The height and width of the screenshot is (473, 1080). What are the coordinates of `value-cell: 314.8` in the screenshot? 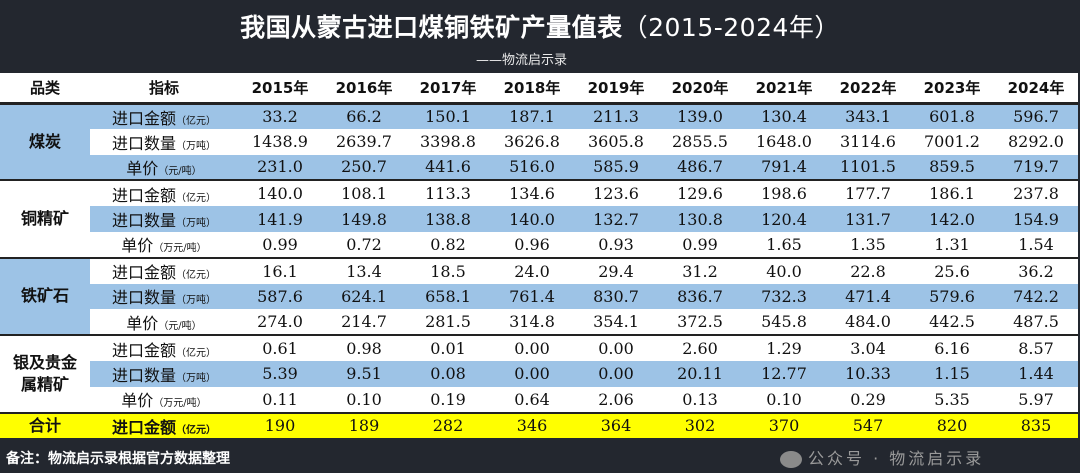 It's located at (532, 323).